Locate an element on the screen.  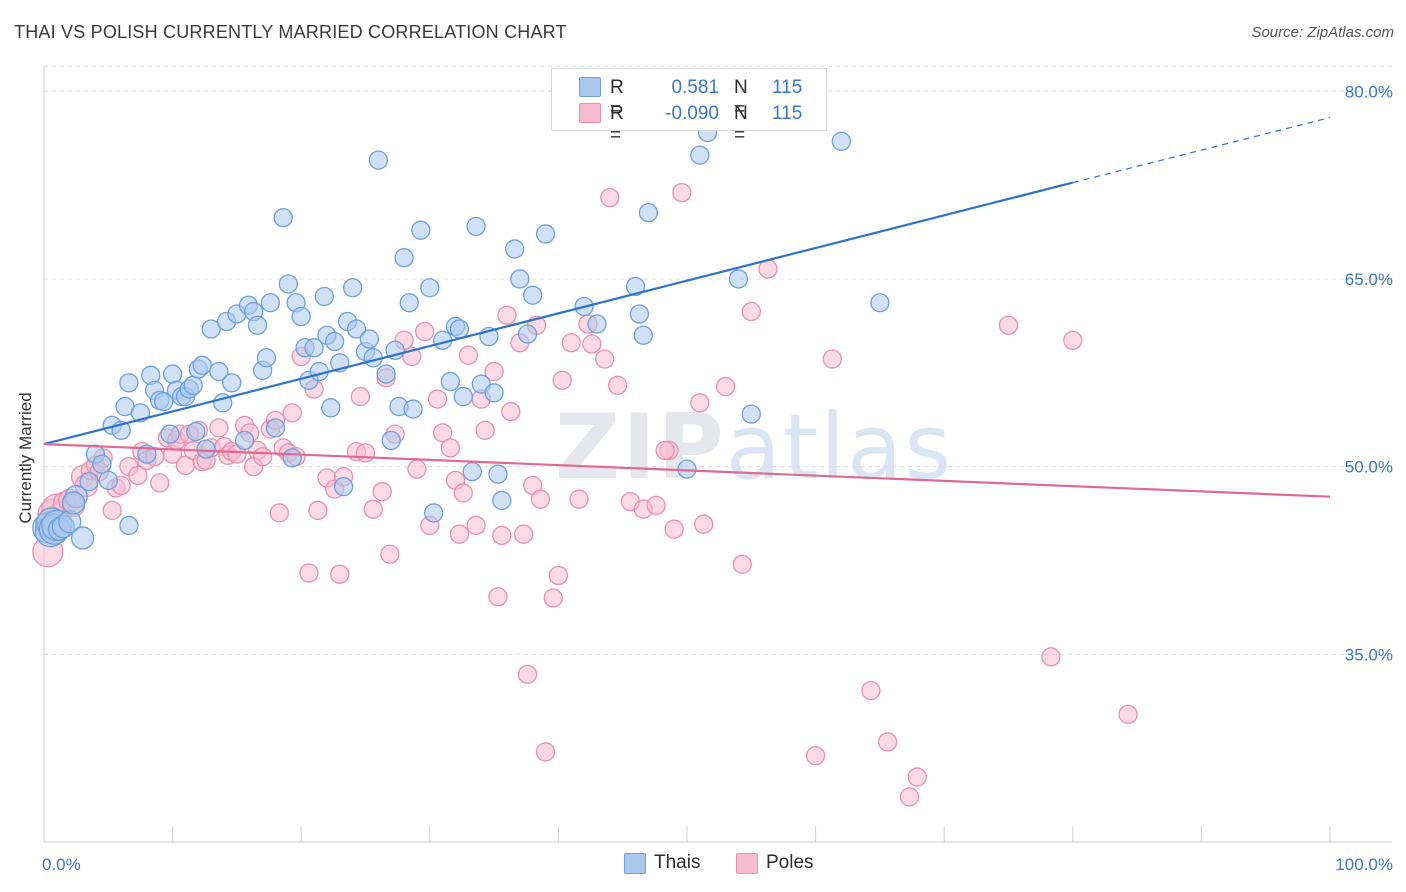
thais-trend-extension is located at coordinates (1201, 150).